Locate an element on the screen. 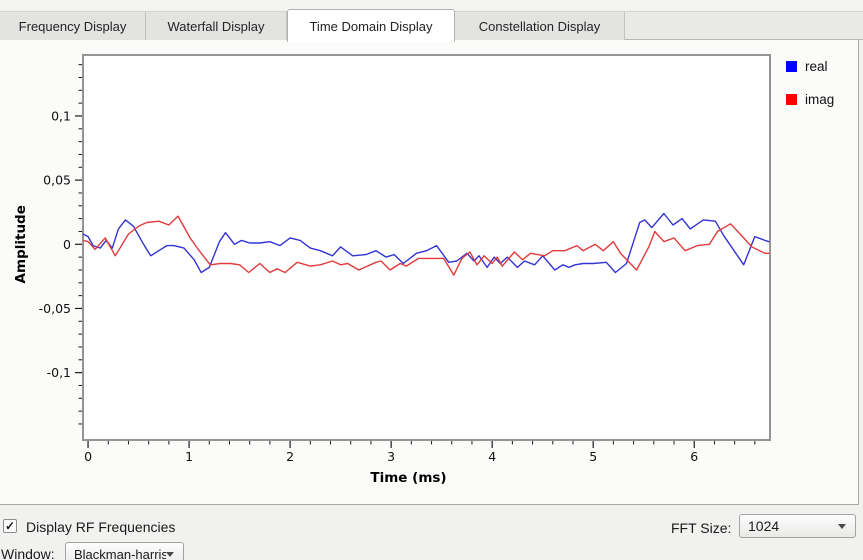  window-top-strip is located at coordinates (431, 5).